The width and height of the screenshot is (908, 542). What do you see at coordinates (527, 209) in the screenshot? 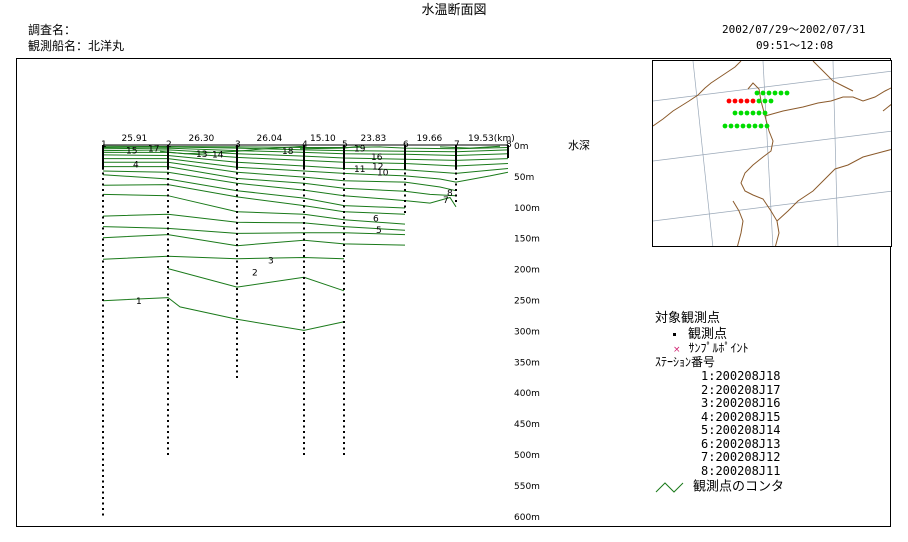
I see `depth-tick-label: 100m` at bounding box center [527, 209].